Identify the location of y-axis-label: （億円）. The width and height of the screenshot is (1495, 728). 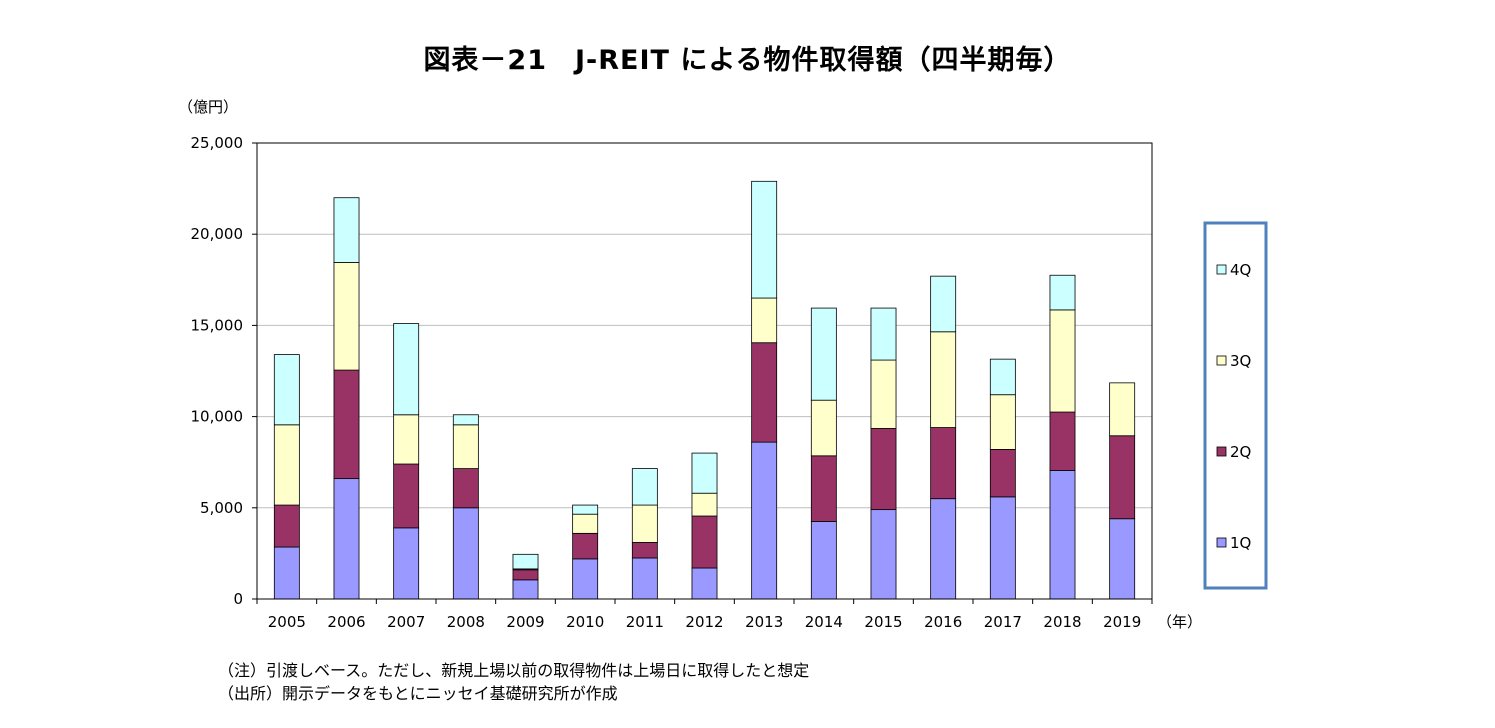
(208, 107).